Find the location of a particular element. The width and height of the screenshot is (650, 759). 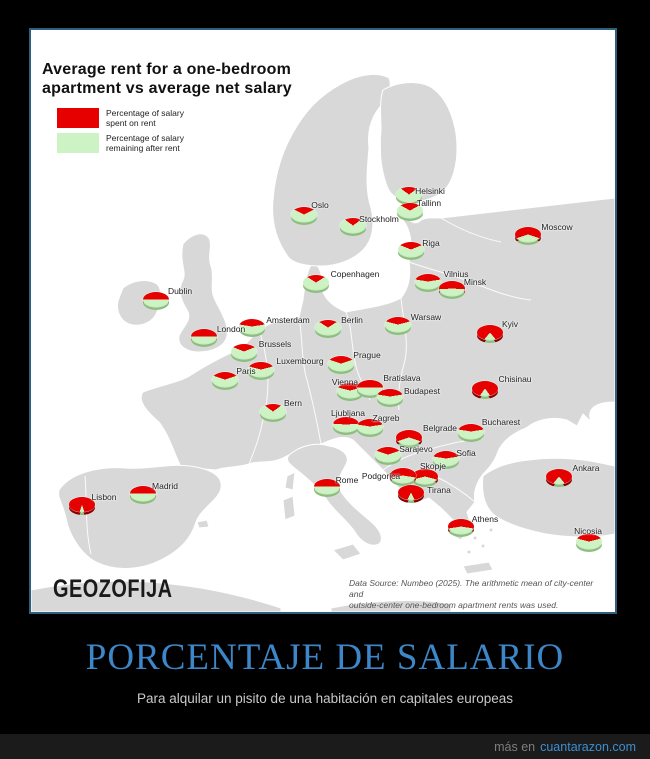

city-label-oslo: Oslo is located at coordinates (320, 205).